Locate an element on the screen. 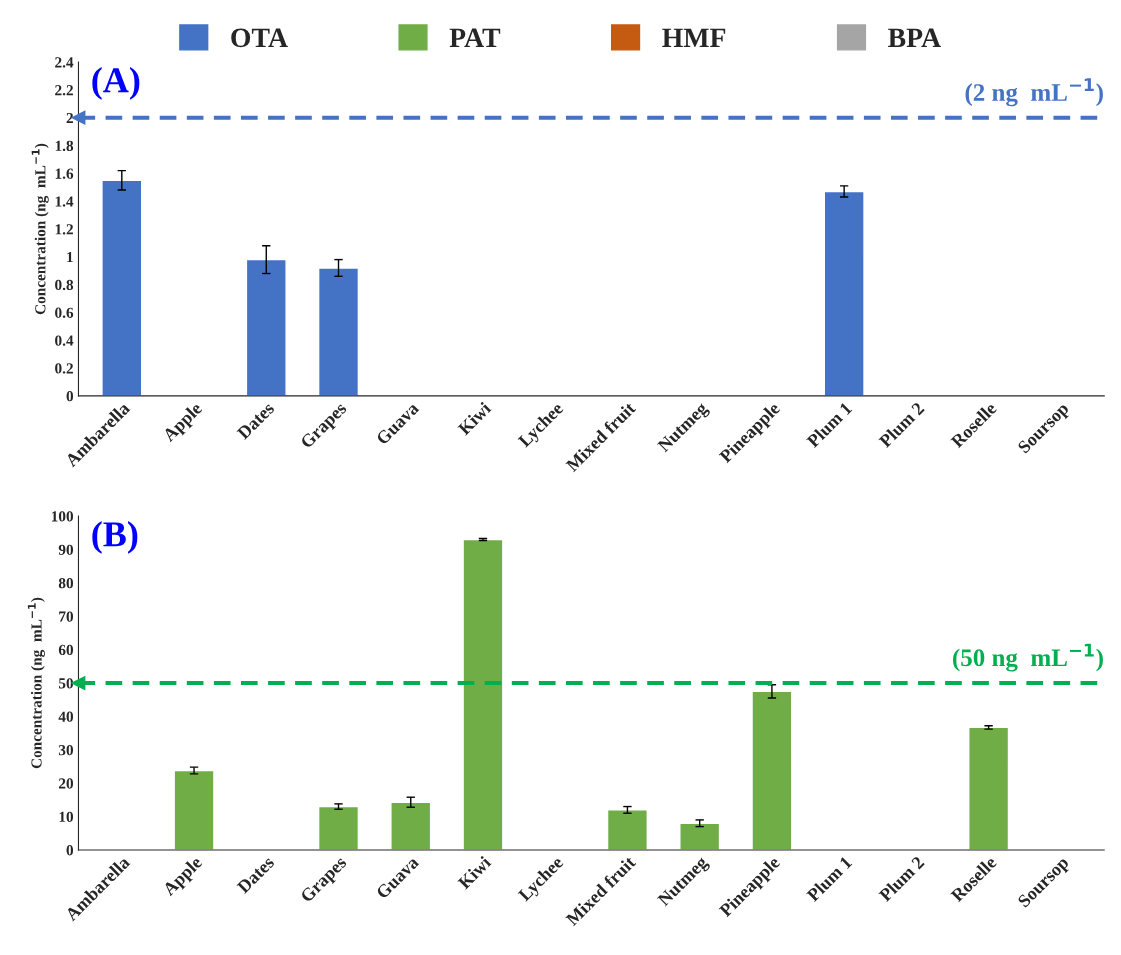  y-tick-label: 1 is located at coordinates (70, 257).